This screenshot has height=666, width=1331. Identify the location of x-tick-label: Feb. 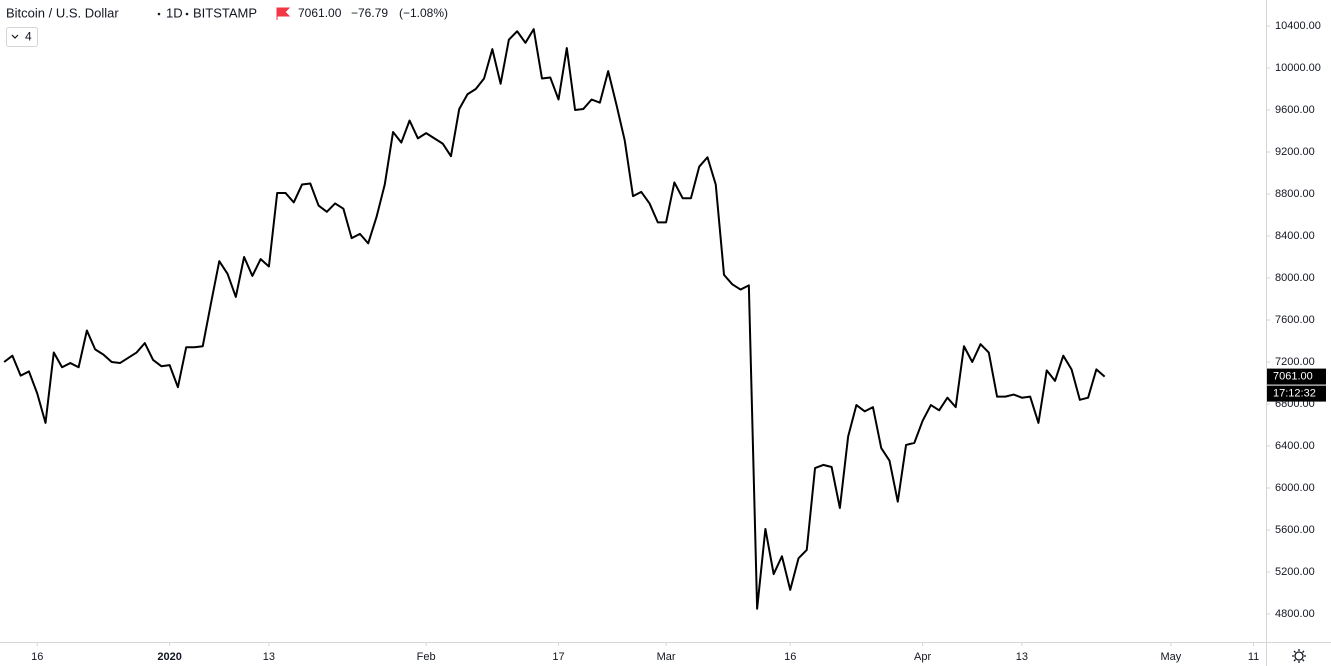
(426, 657).